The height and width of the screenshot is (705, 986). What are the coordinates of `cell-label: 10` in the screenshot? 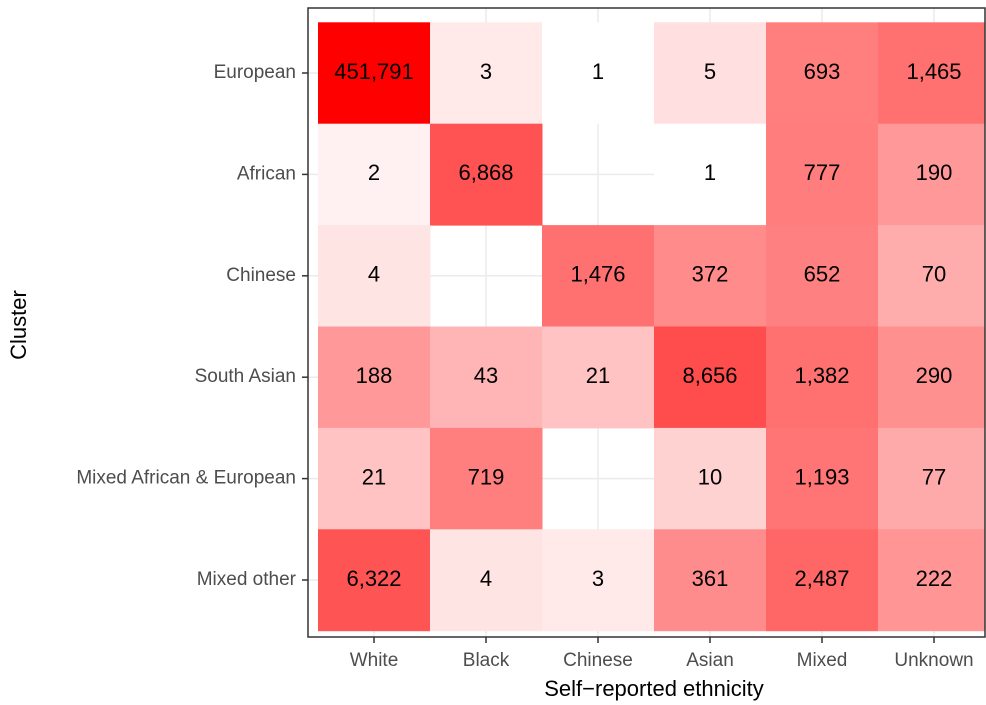 It's located at (710, 476).